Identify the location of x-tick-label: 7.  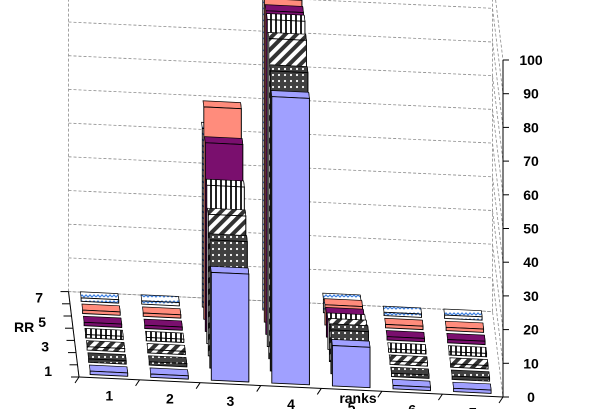
(473, 407).